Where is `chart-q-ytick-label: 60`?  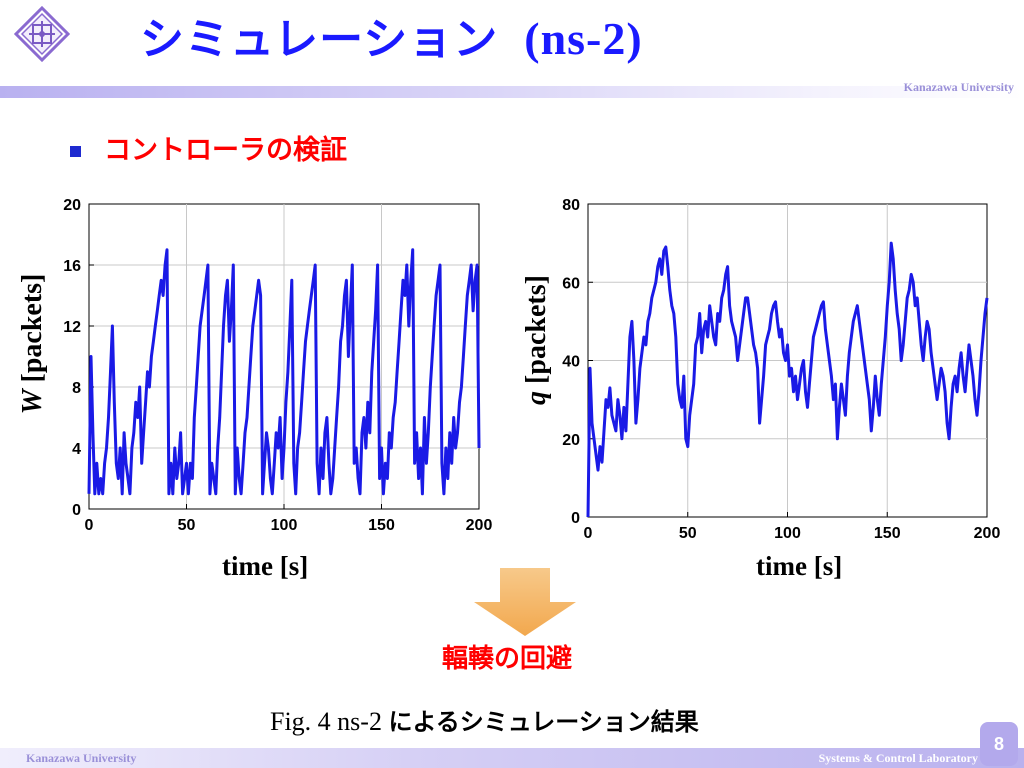 chart-q-ytick-label: 60 is located at coordinates (571, 283).